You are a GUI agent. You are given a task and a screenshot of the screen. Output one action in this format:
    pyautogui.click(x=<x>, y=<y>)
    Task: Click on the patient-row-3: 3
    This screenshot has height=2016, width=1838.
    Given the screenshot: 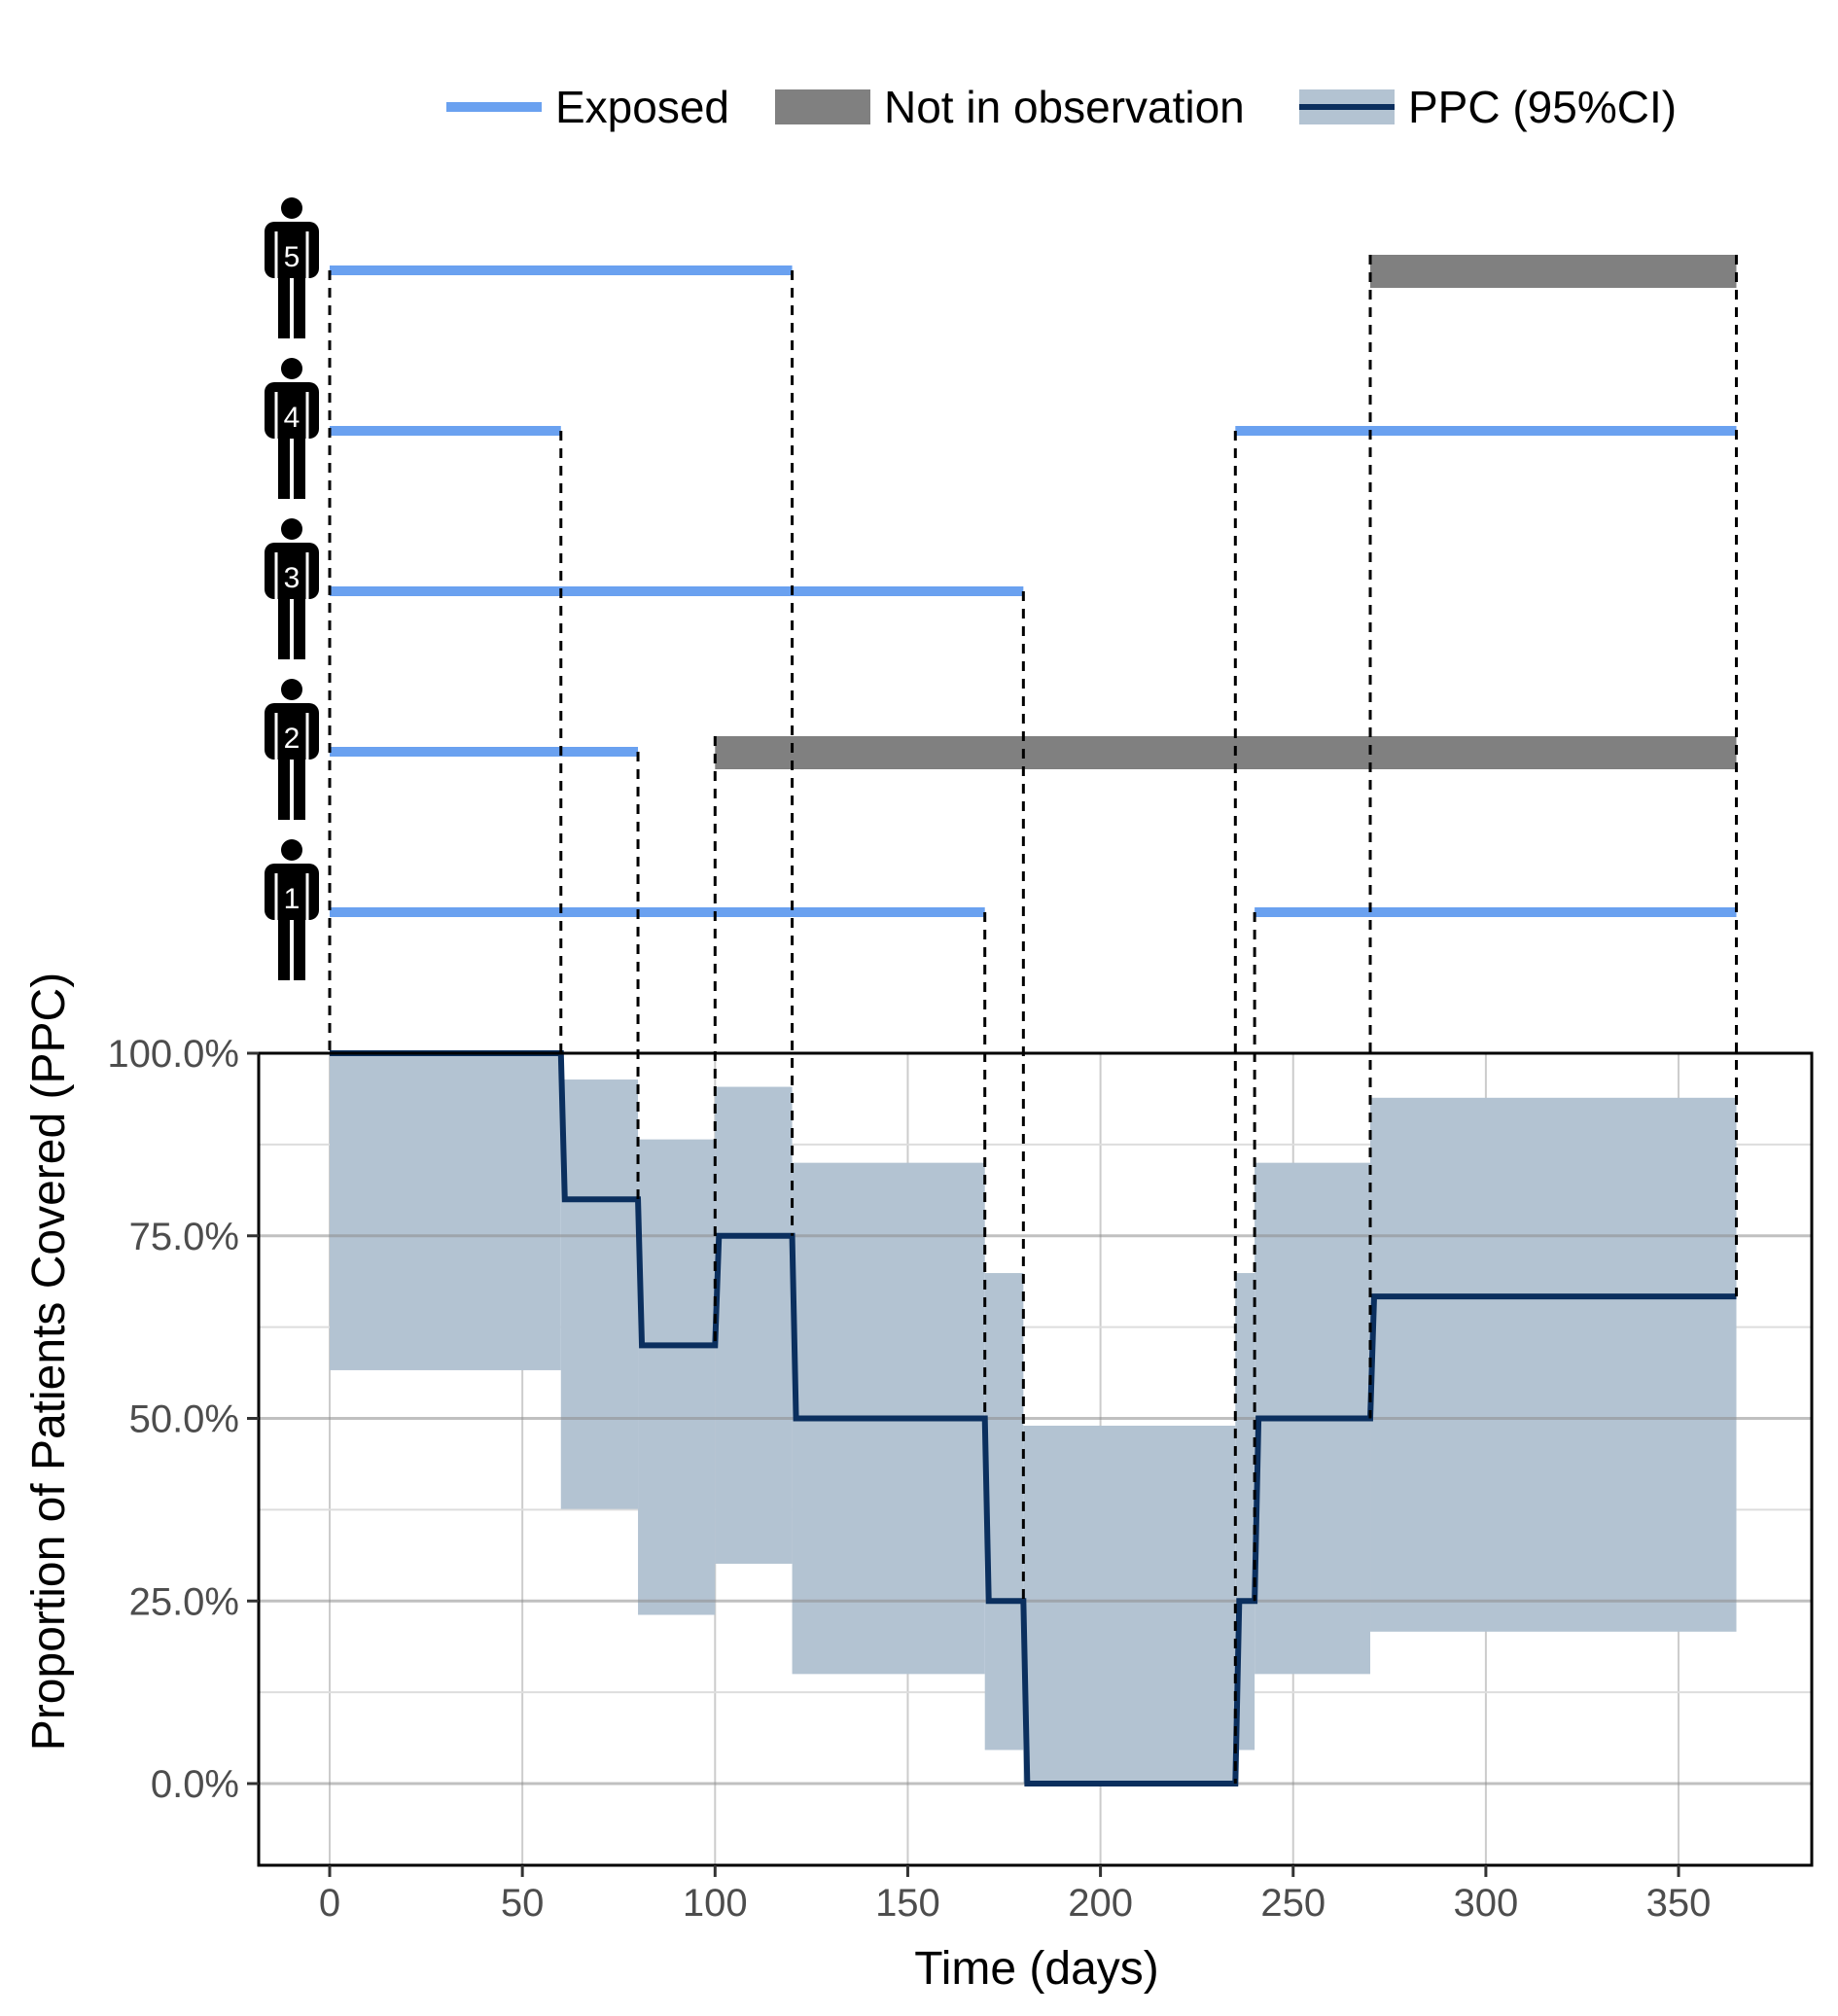 What is the action you would take?
    pyautogui.click(x=644, y=588)
    